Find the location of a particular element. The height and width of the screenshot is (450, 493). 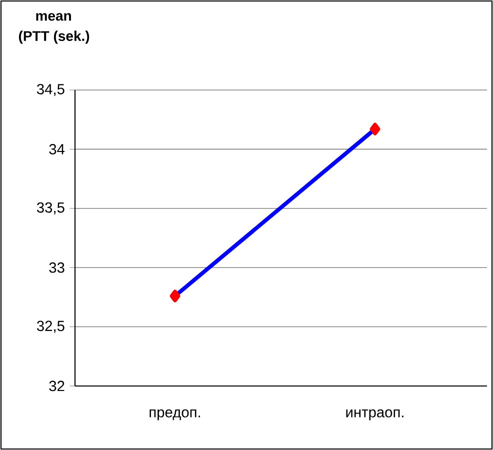

chart-title: mean is located at coordinates (53, 17).